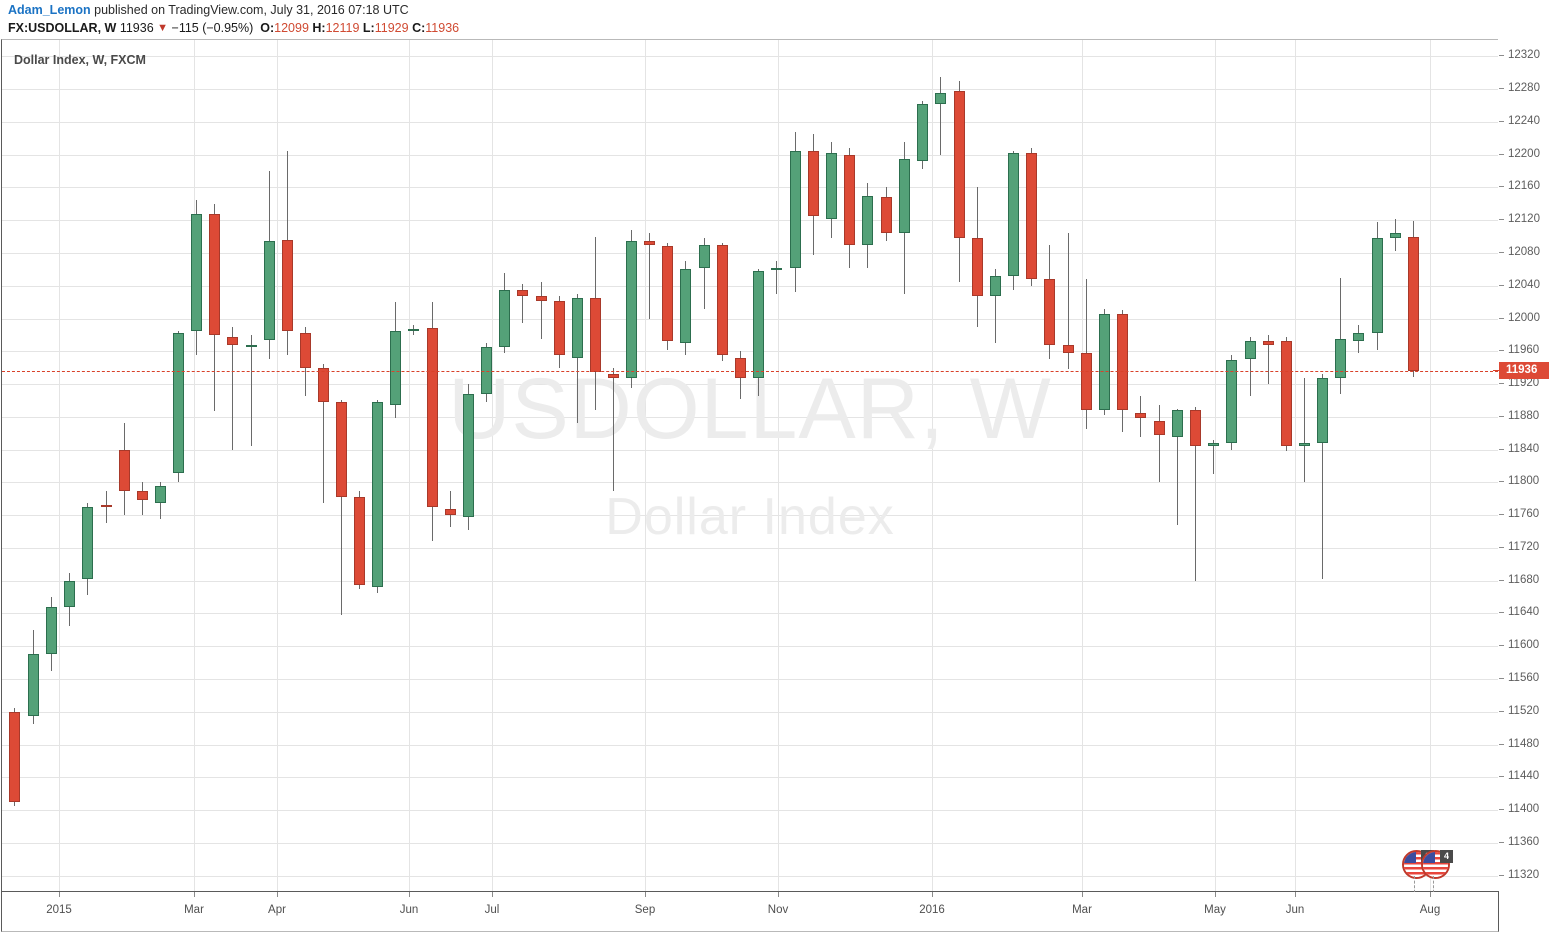  Describe the element at coordinates (1526, 514) in the screenshot. I see `price-axis-tick: 11760` at that location.